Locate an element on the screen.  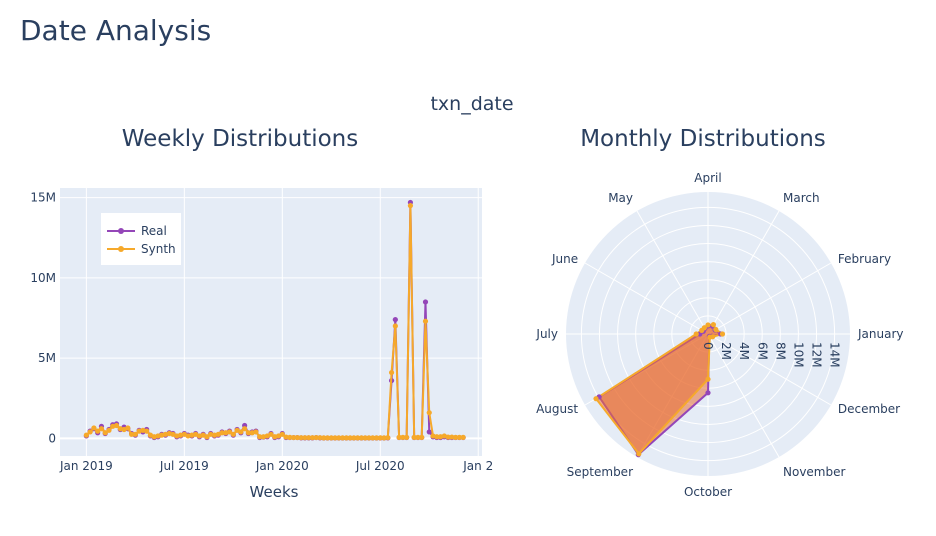
weekly-x-tick-label: Jul 2019 is located at coordinates (184, 466).